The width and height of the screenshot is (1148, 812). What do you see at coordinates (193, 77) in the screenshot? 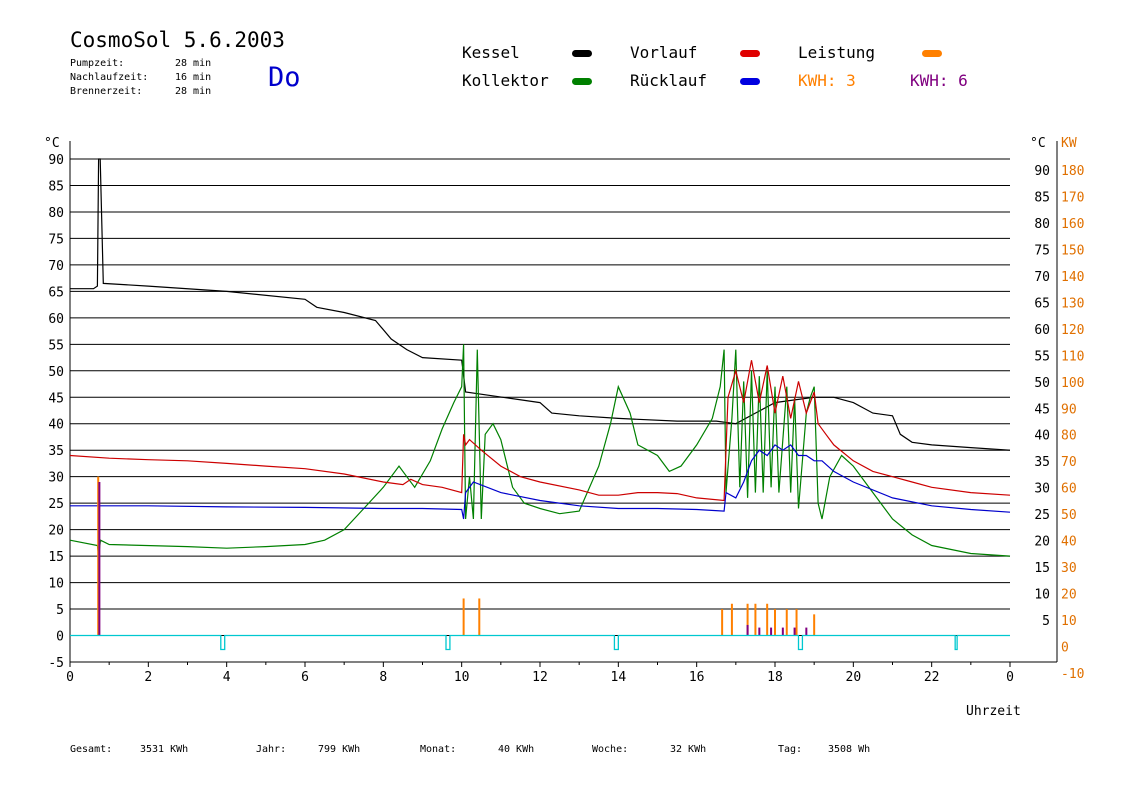
I see `nachlaufzeit-value: 16 min` at bounding box center [193, 77].